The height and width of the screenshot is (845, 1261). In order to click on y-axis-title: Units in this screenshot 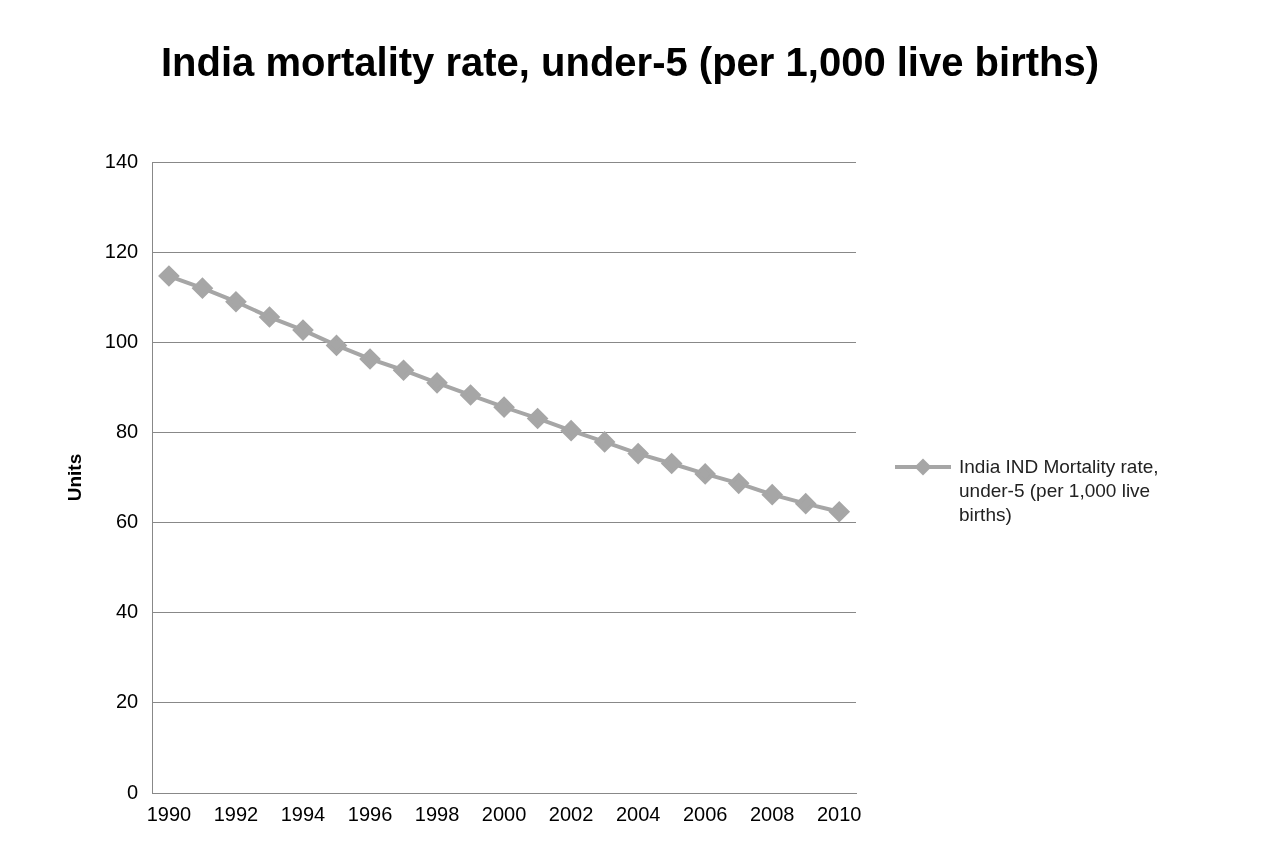, I will do `click(74, 477)`.